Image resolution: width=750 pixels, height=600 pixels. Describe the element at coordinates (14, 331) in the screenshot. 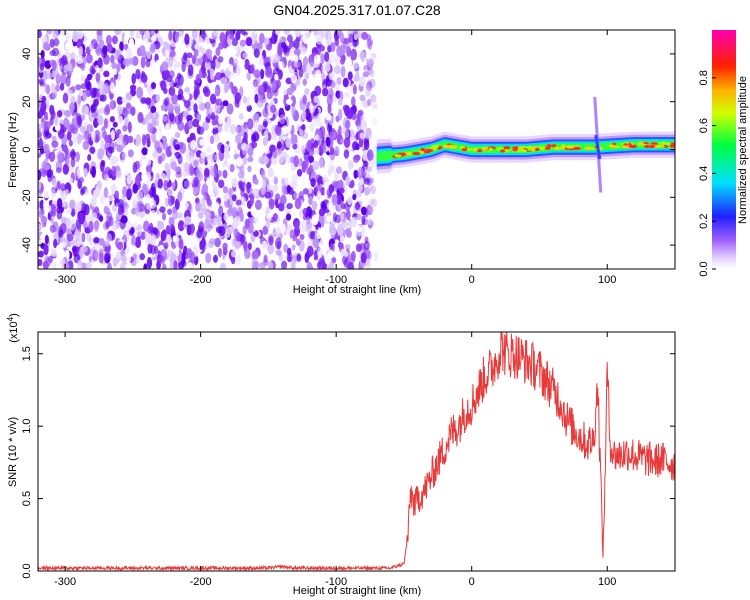

I see `snr-y-multiplier-base: (x10` at that location.